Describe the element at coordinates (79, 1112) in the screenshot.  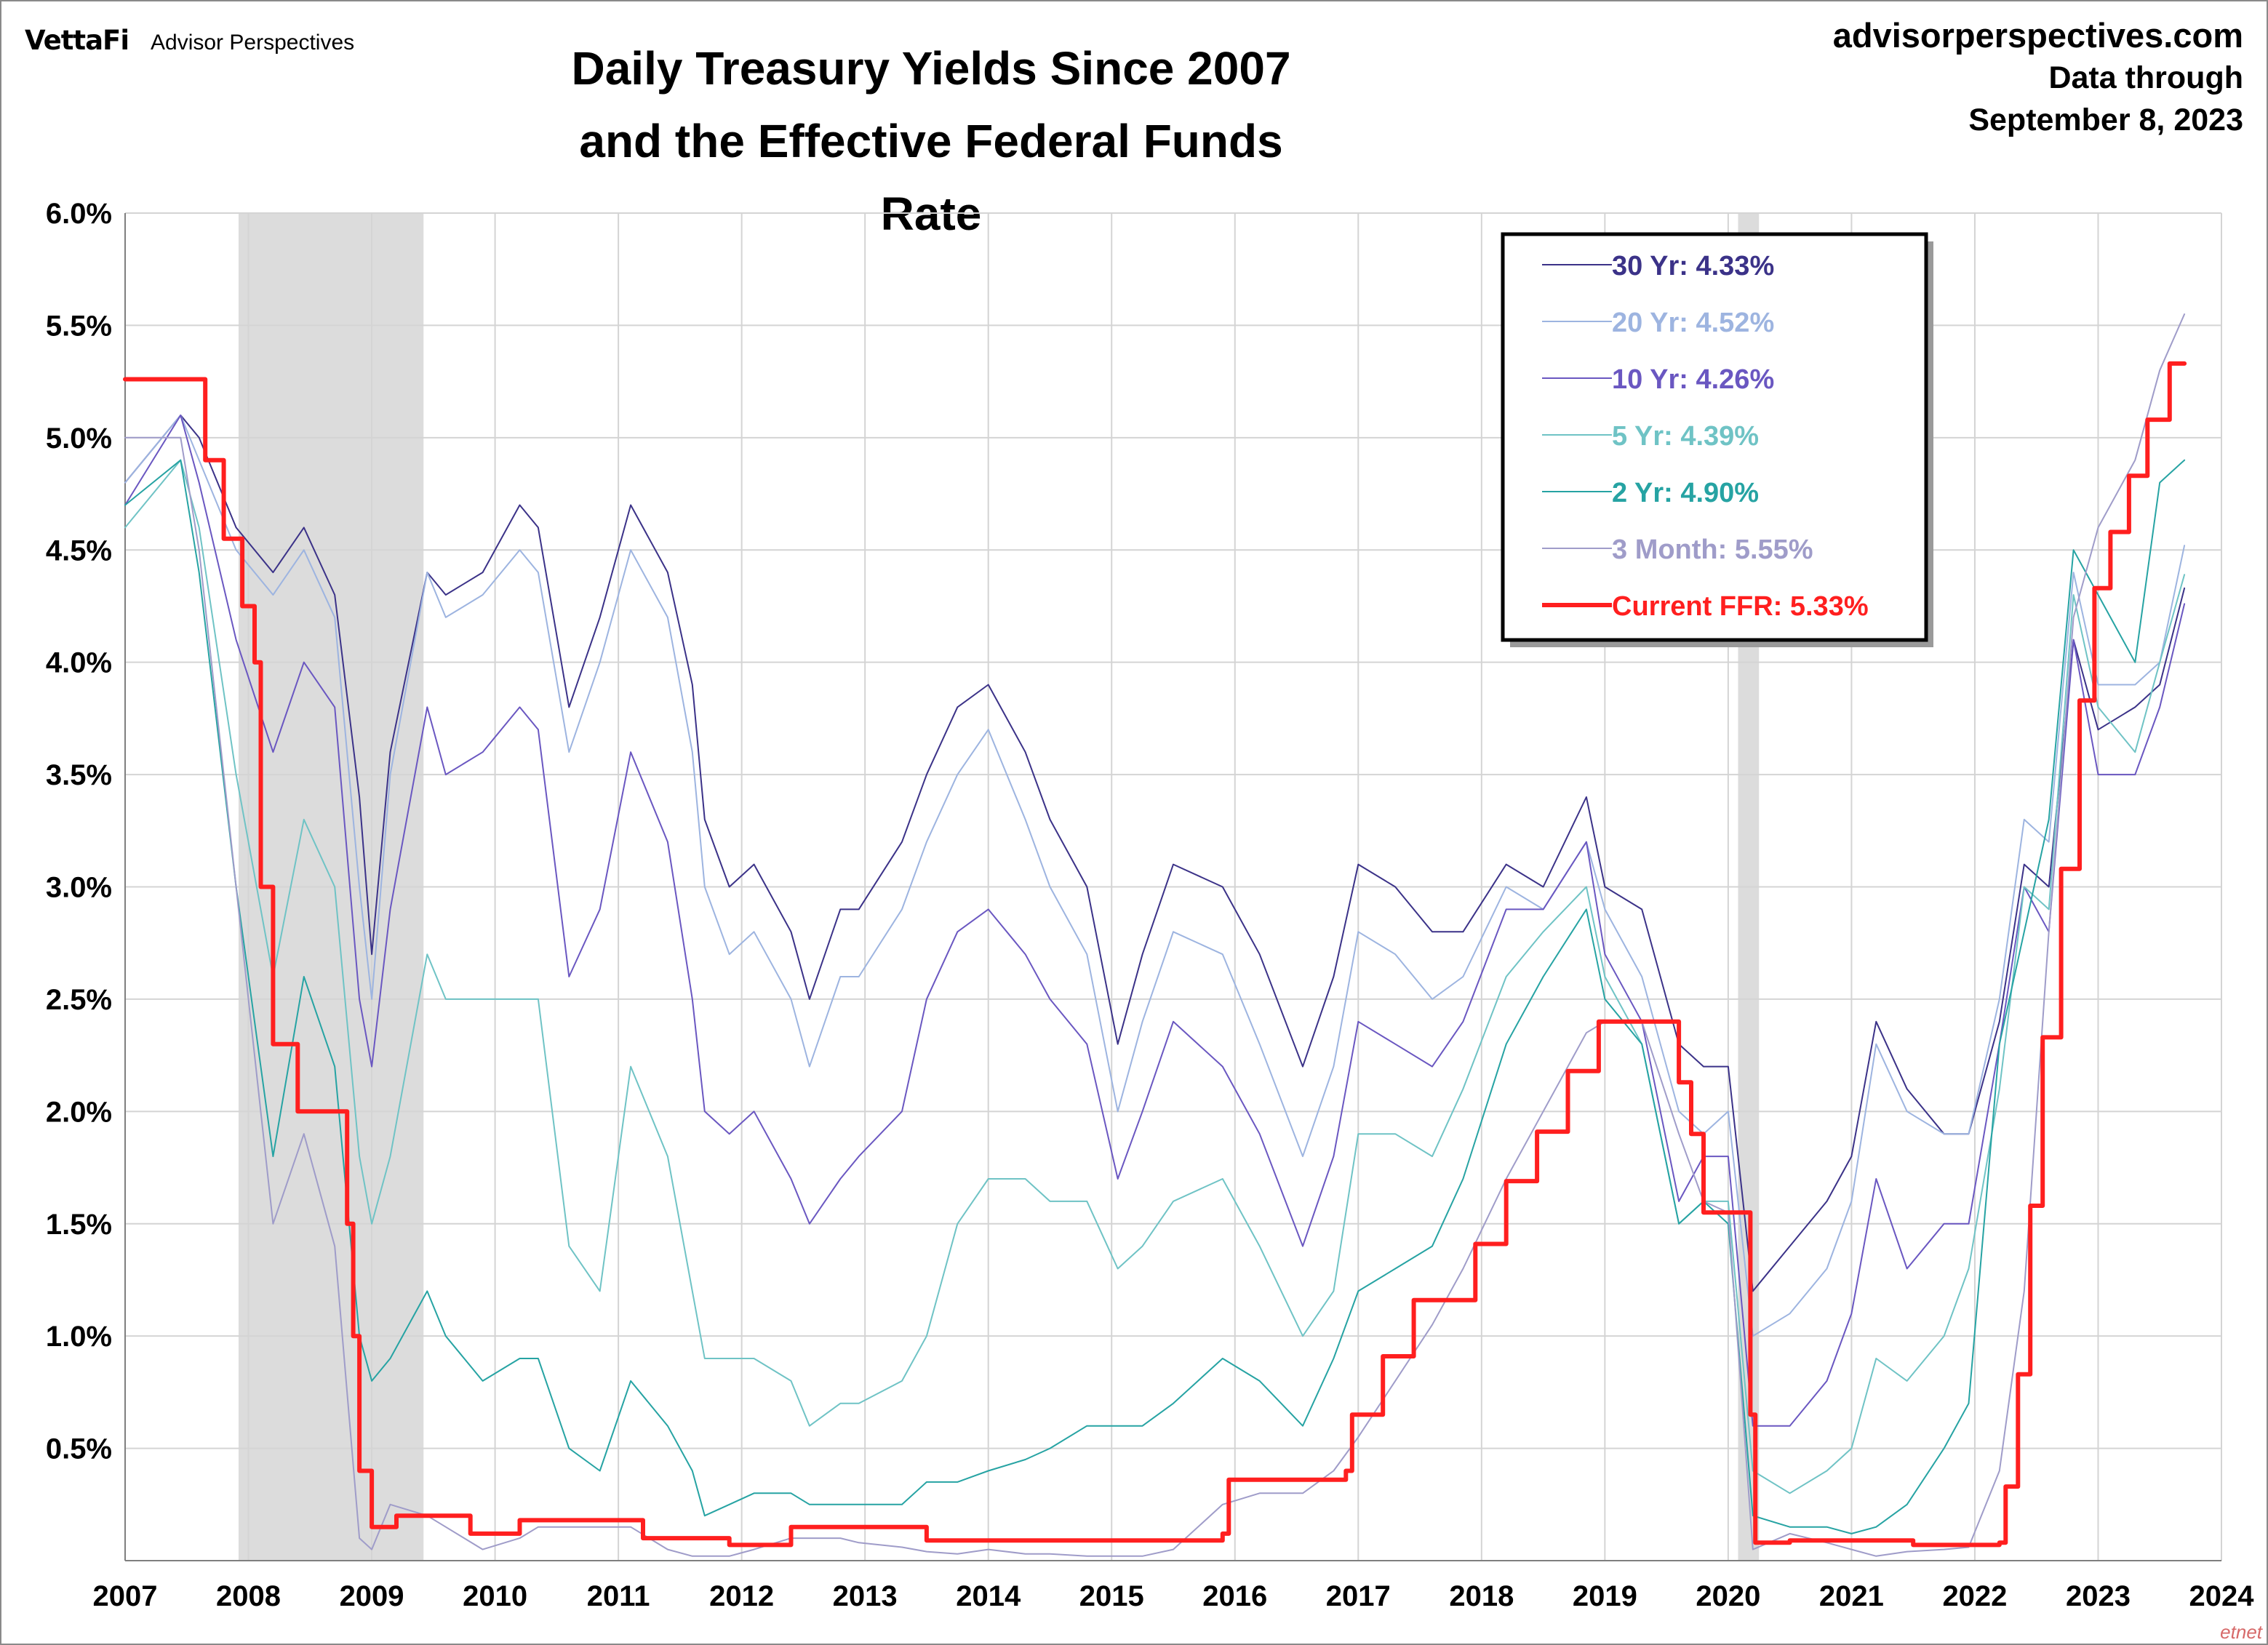
I see `y-tick-label: 2.0%` at that location.